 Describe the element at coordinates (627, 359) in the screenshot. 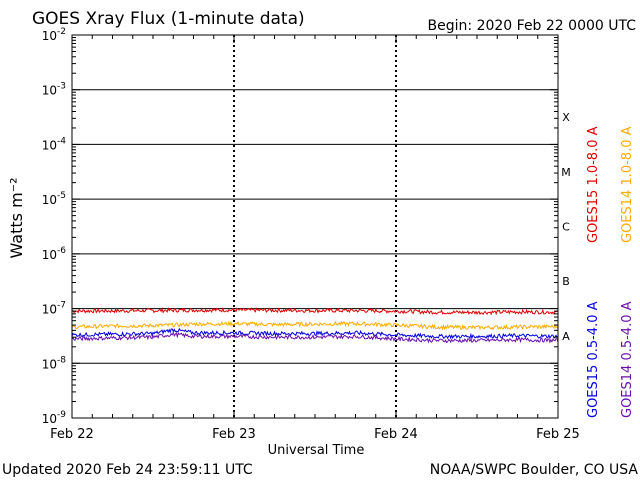

I see `legend-item: GOES14 0.5-4.0 A` at that location.